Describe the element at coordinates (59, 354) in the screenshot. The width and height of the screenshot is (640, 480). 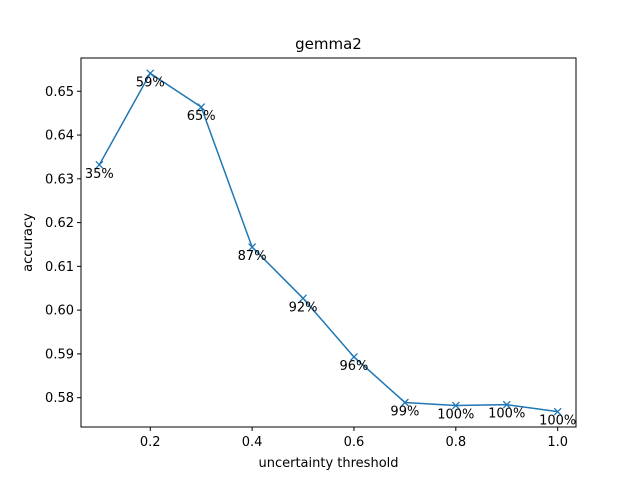
I see `y-tick-label: 0.59` at that location.